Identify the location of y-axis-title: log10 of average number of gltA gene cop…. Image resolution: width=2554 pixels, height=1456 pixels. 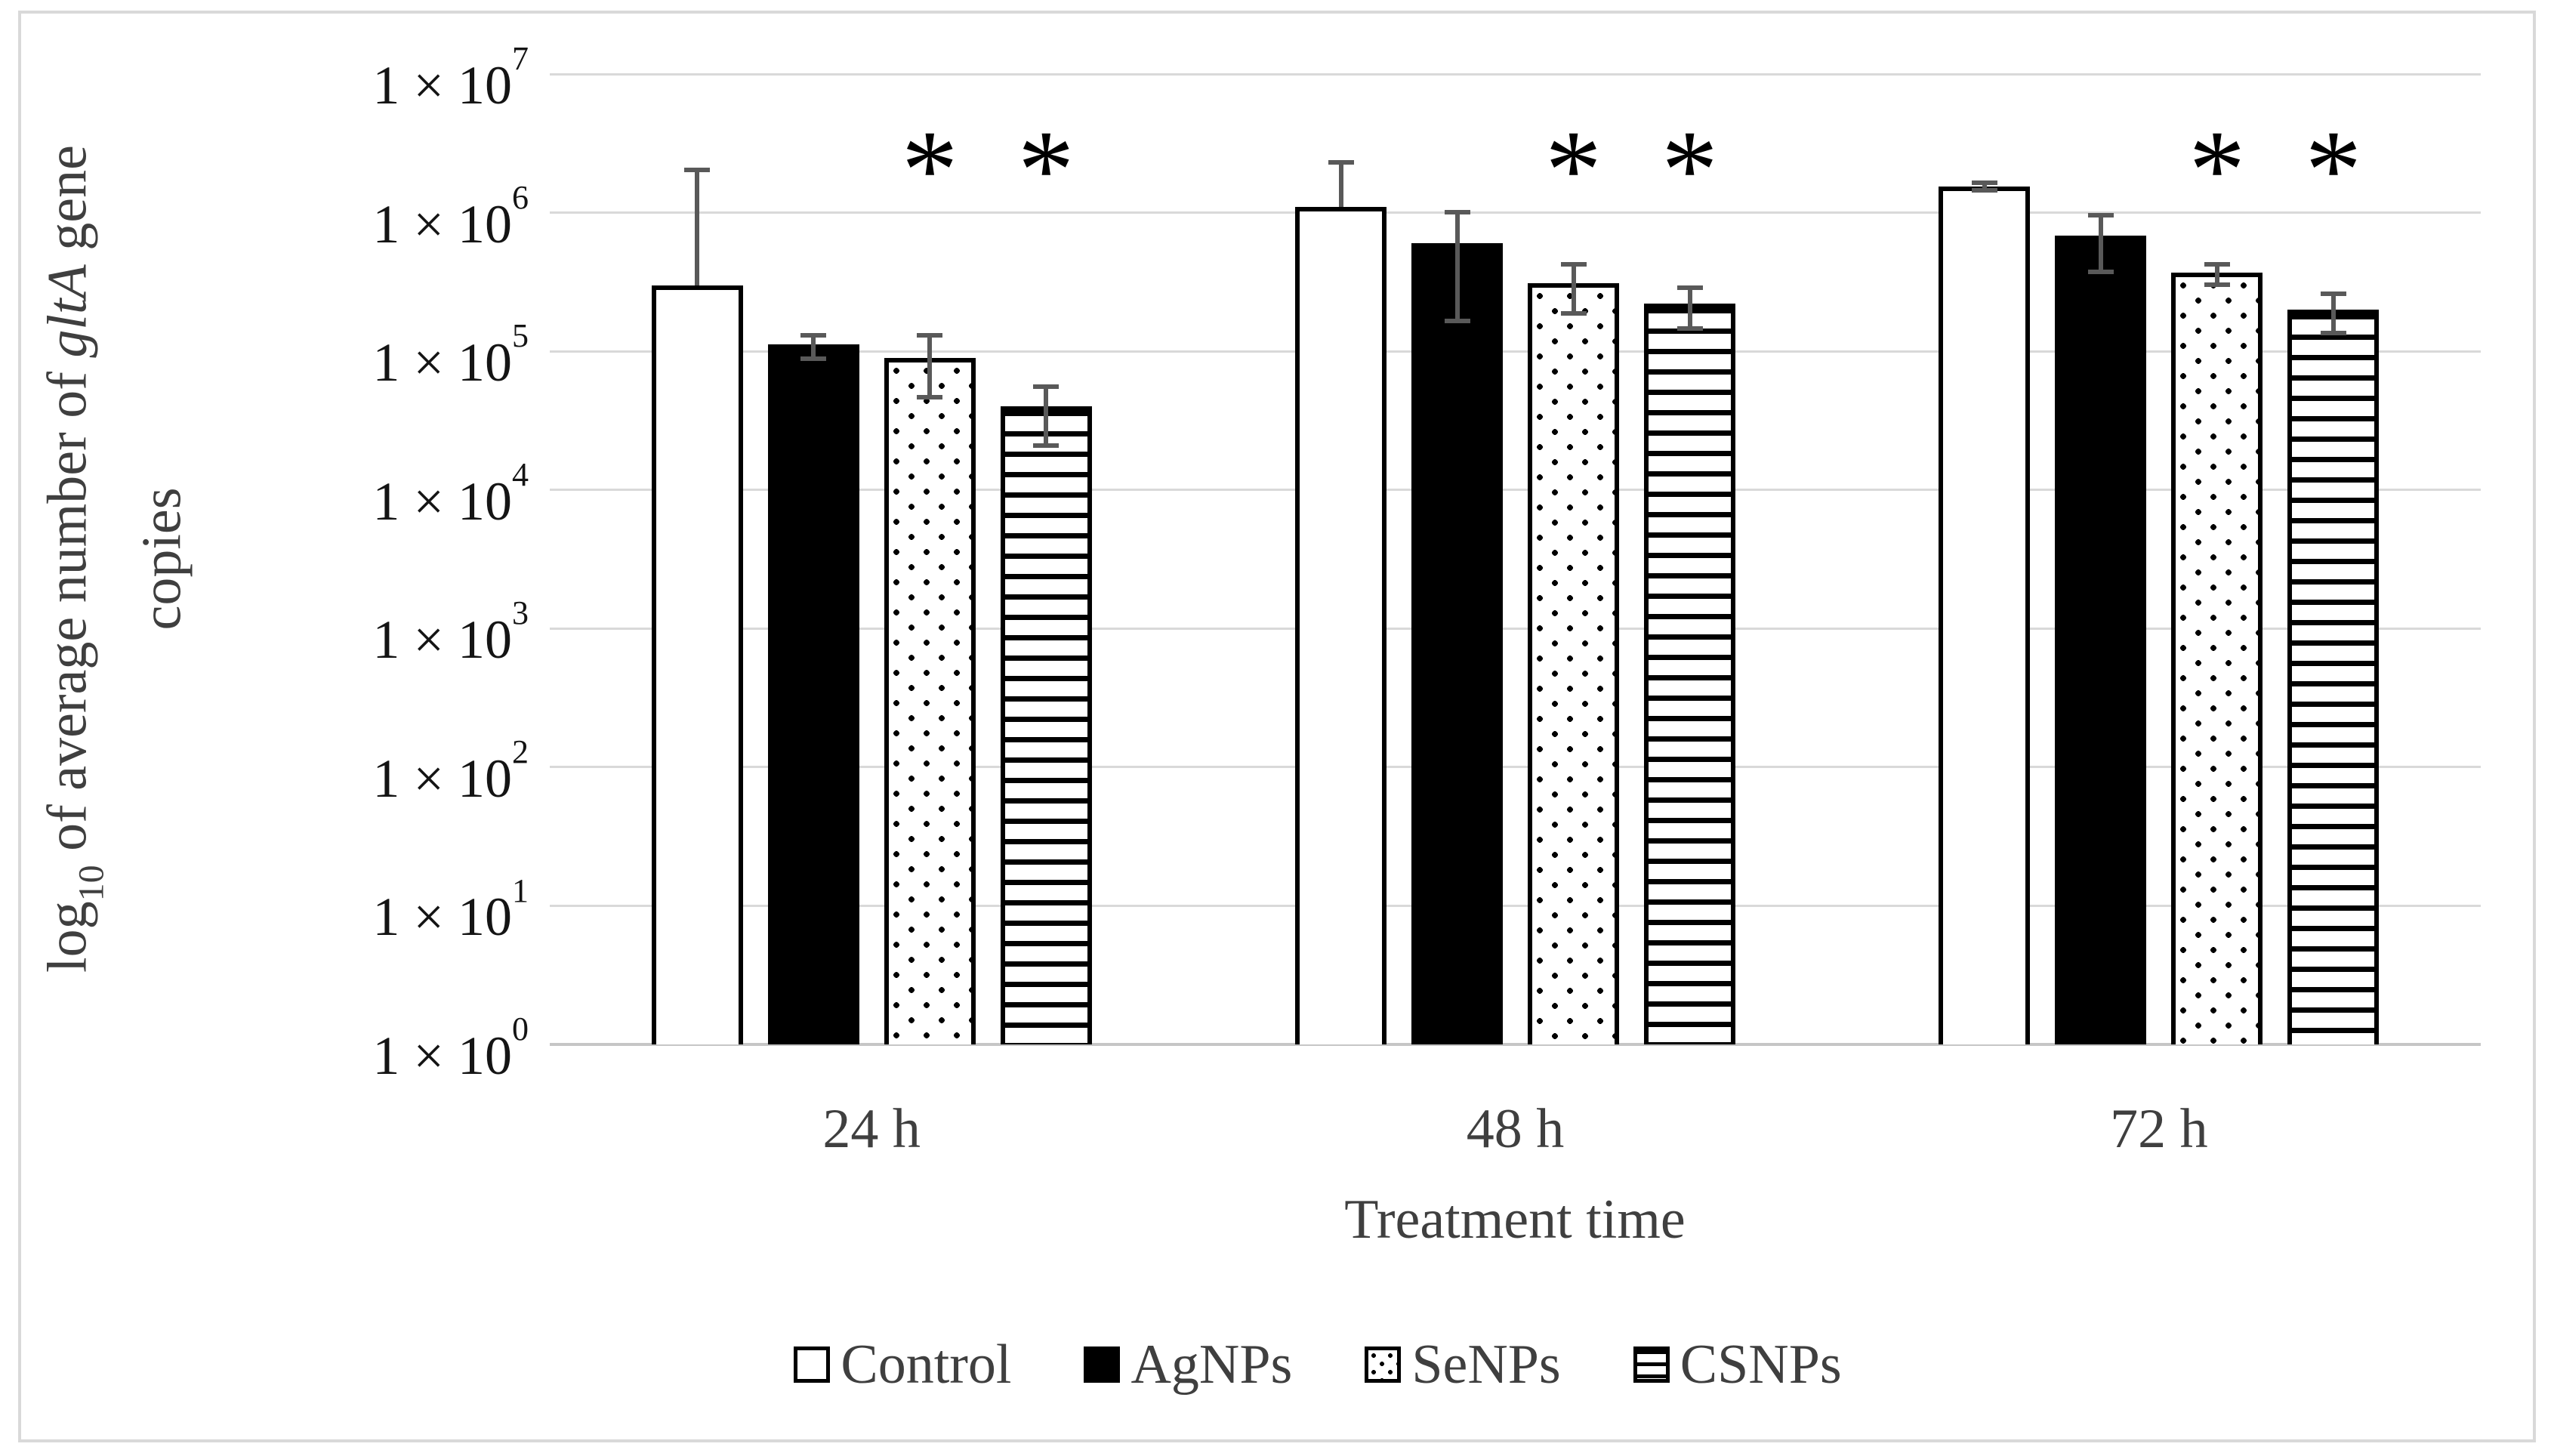
(115, 574).